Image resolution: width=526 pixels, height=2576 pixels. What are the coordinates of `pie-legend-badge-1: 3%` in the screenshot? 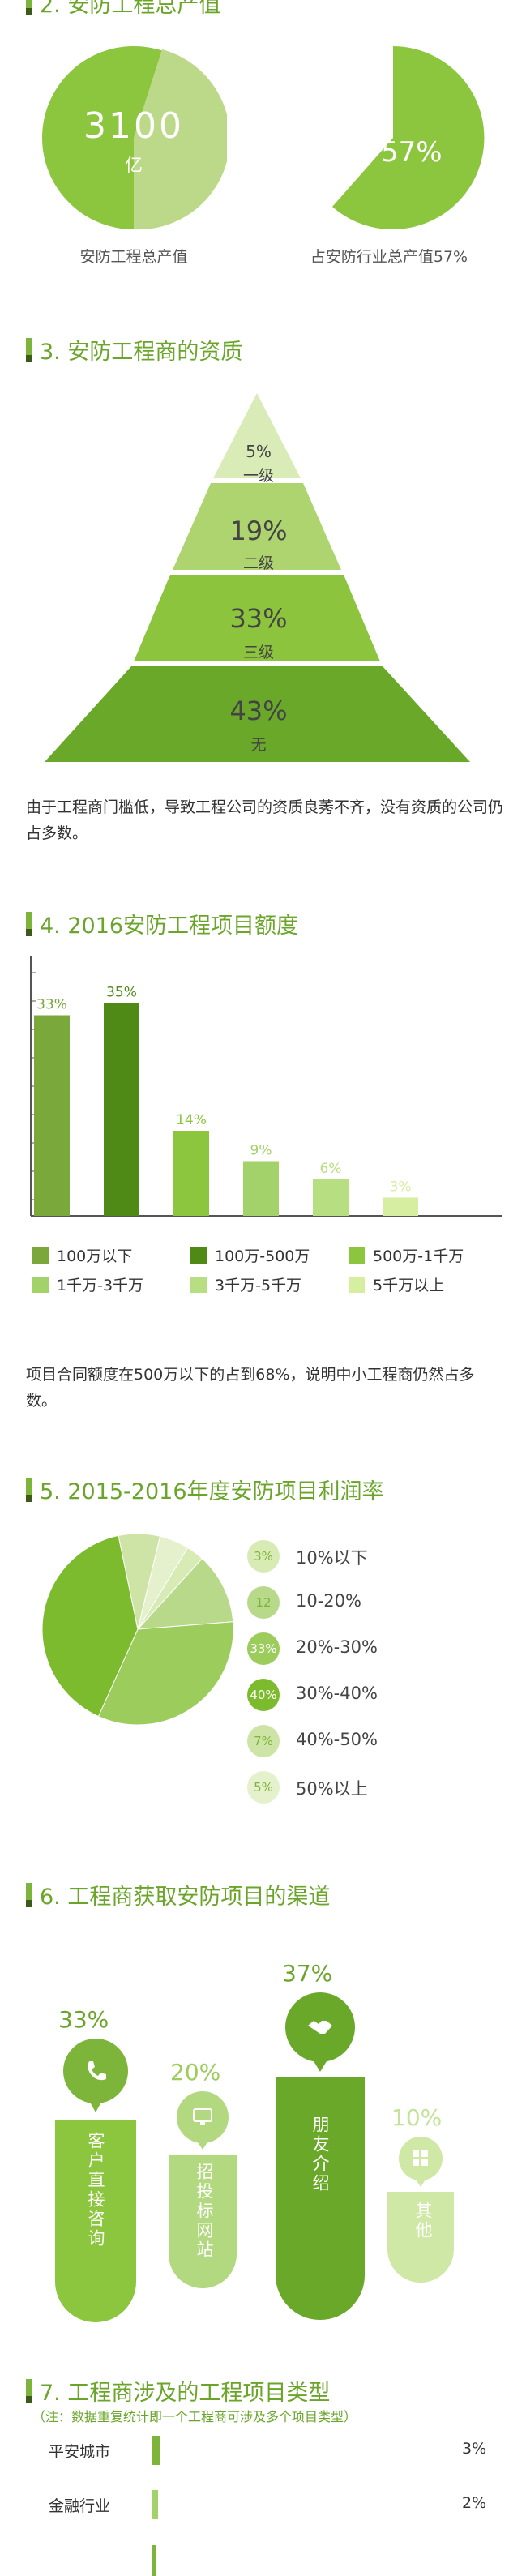 It's located at (263, 1556).